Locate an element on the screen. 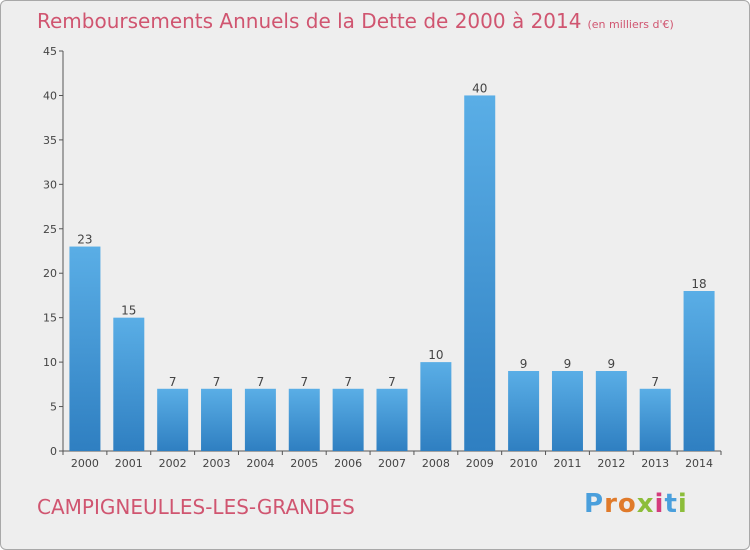 This screenshot has width=750, height=550. x-tick-label: 2008 is located at coordinates (436, 463).